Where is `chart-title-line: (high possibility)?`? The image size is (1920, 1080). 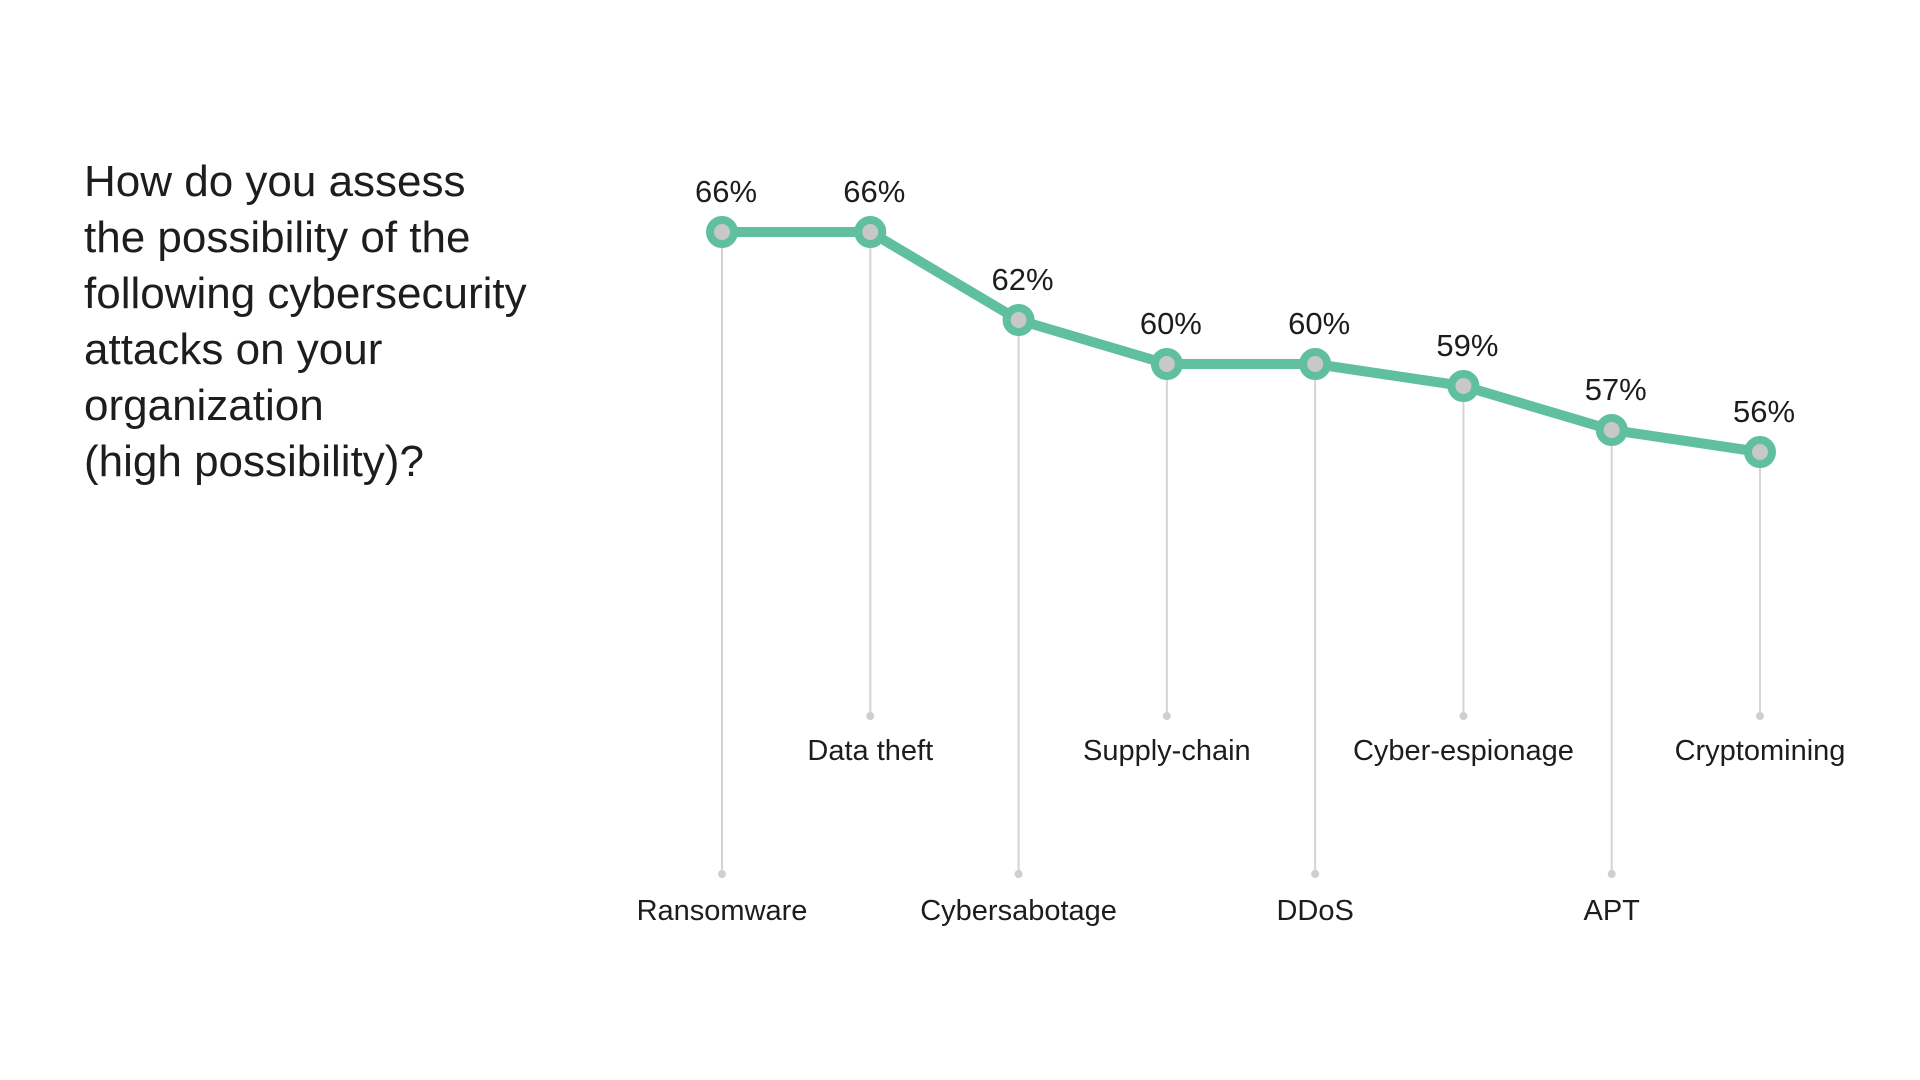 chart-title-line: (high possibility)? is located at coordinates (254, 461).